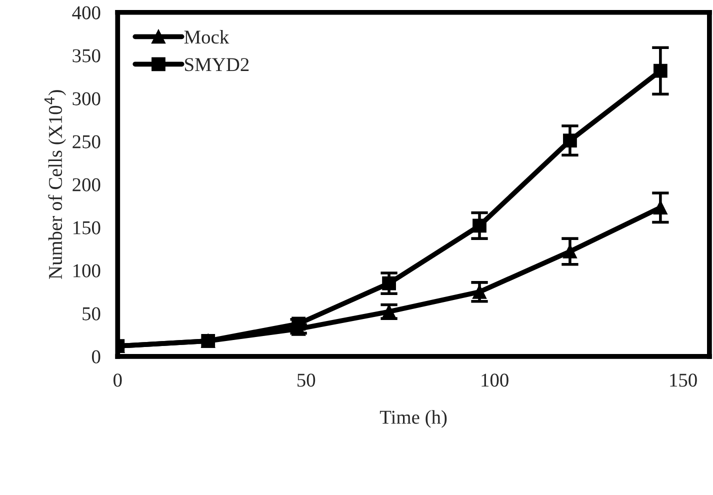 The width and height of the screenshot is (713, 495). Describe the element at coordinates (683, 380) in the screenshot. I see `x-tick-label: 150` at that location.